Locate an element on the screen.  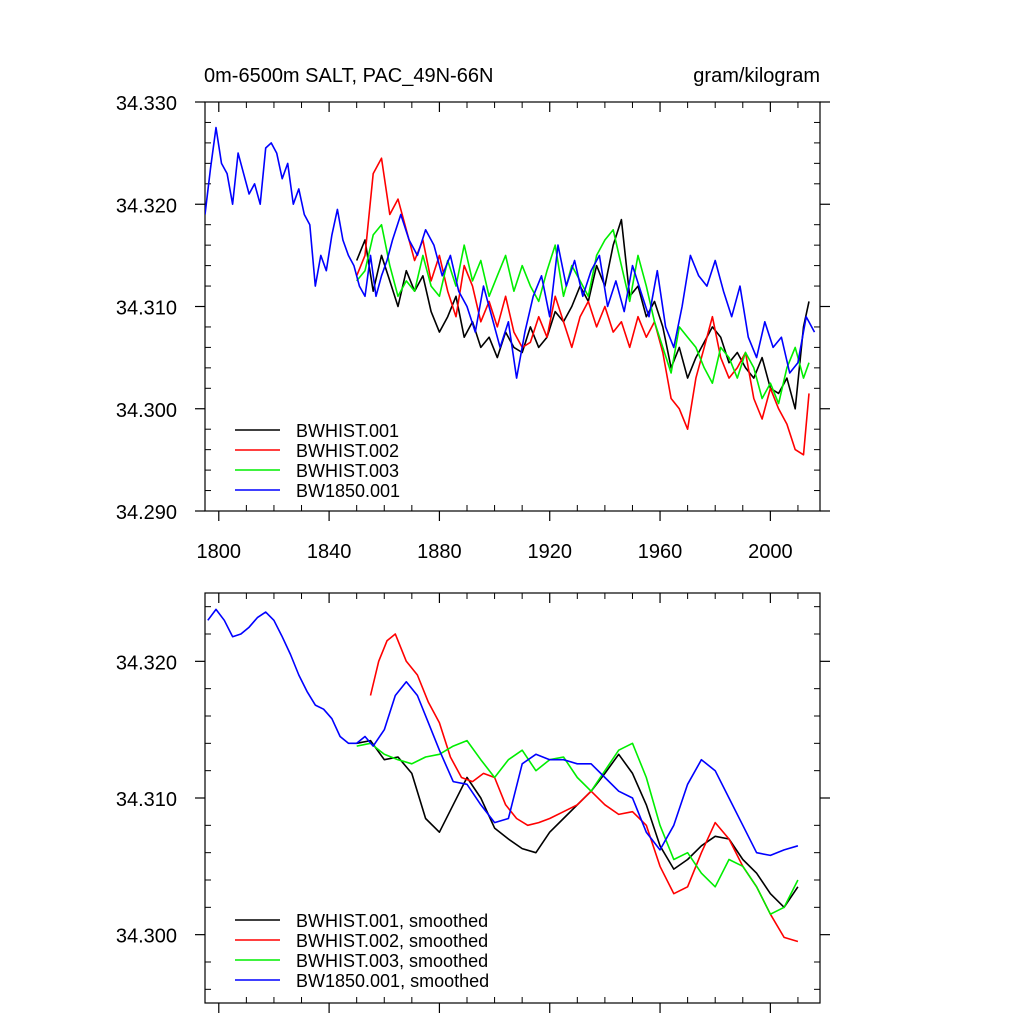
series-line-bwhist-001-smoothed is located at coordinates (577, 824).